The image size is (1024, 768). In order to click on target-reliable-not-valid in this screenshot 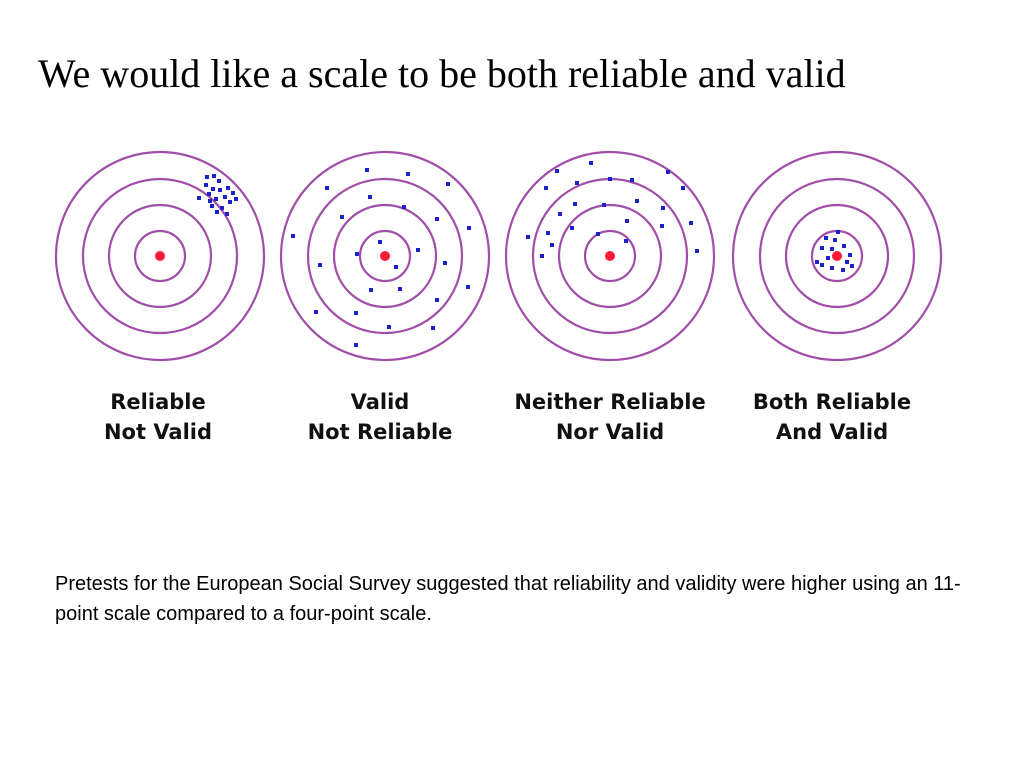, I will do `click(160, 256)`.